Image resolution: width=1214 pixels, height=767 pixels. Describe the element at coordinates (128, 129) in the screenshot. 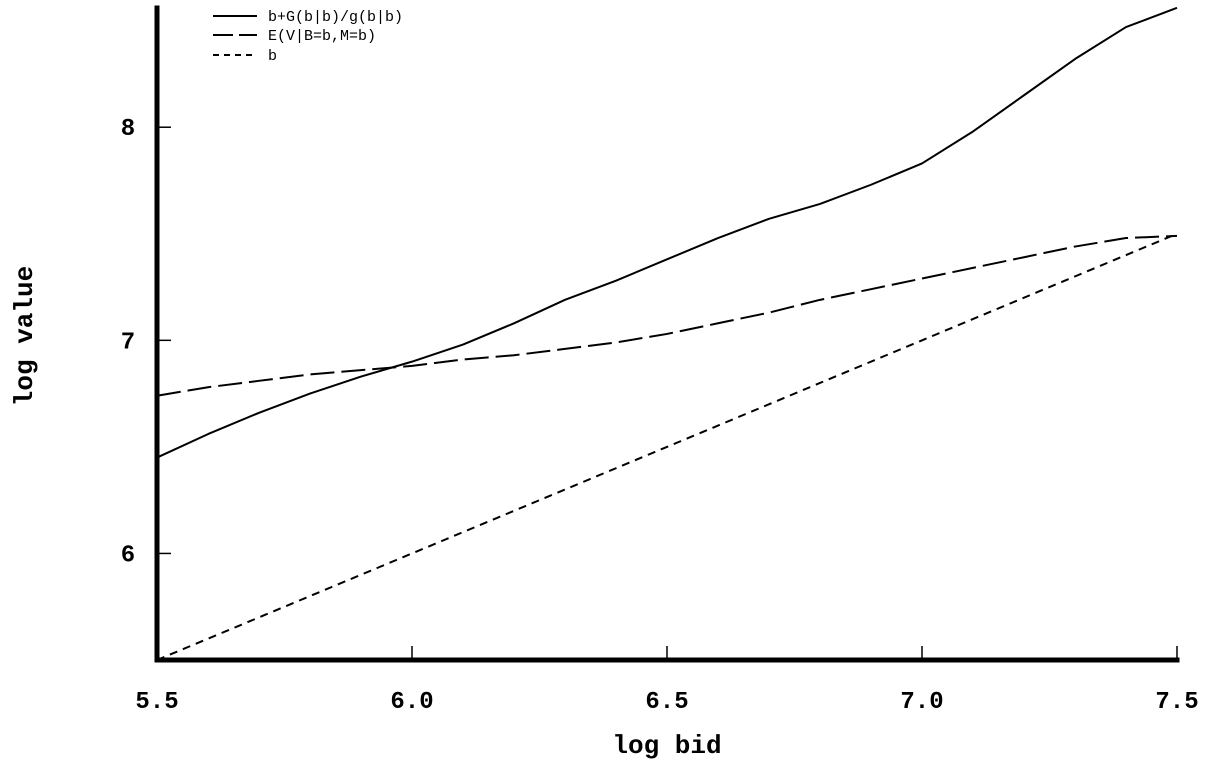

I see `y-tick-label: 8` at that location.